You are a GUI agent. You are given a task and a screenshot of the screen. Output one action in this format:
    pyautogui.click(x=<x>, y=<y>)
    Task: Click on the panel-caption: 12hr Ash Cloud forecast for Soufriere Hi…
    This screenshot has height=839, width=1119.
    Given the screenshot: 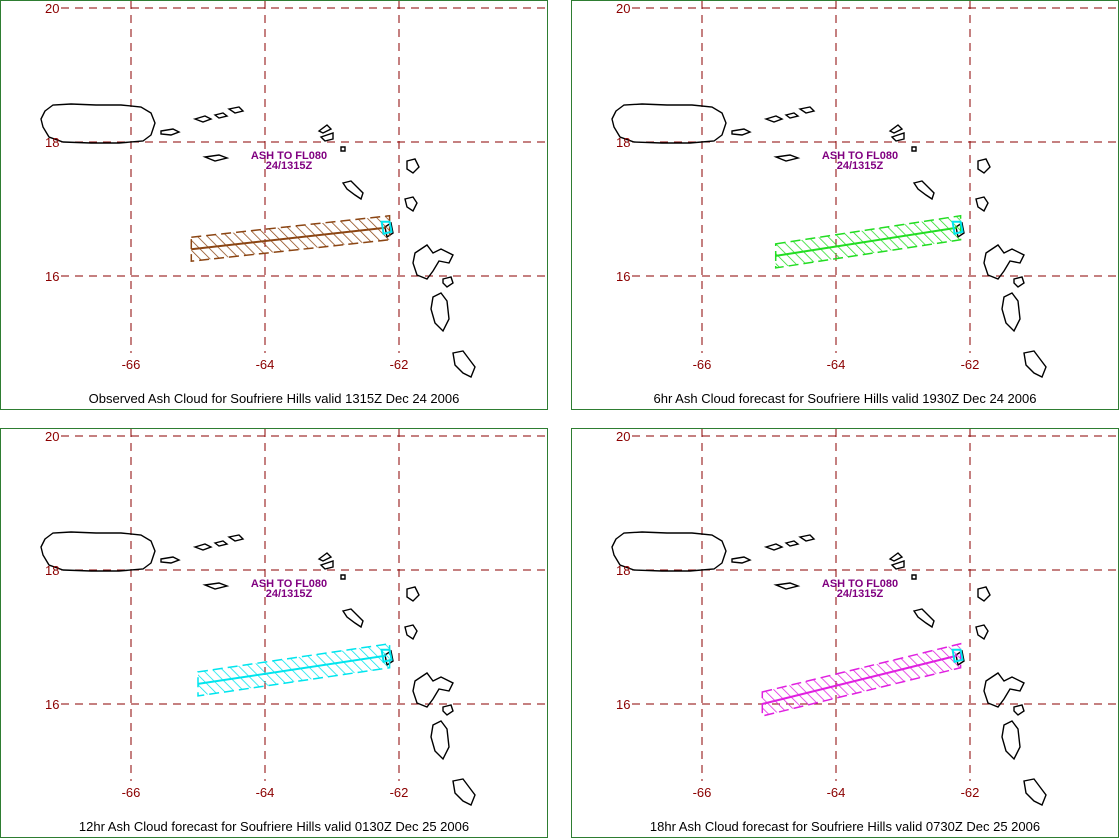 What is the action you would take?
    pyautogui.click(x=274, y=826)
    